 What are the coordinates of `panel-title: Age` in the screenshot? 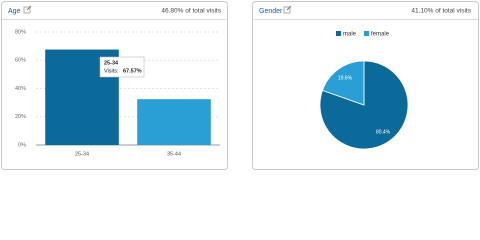 It's located at (14, 11).